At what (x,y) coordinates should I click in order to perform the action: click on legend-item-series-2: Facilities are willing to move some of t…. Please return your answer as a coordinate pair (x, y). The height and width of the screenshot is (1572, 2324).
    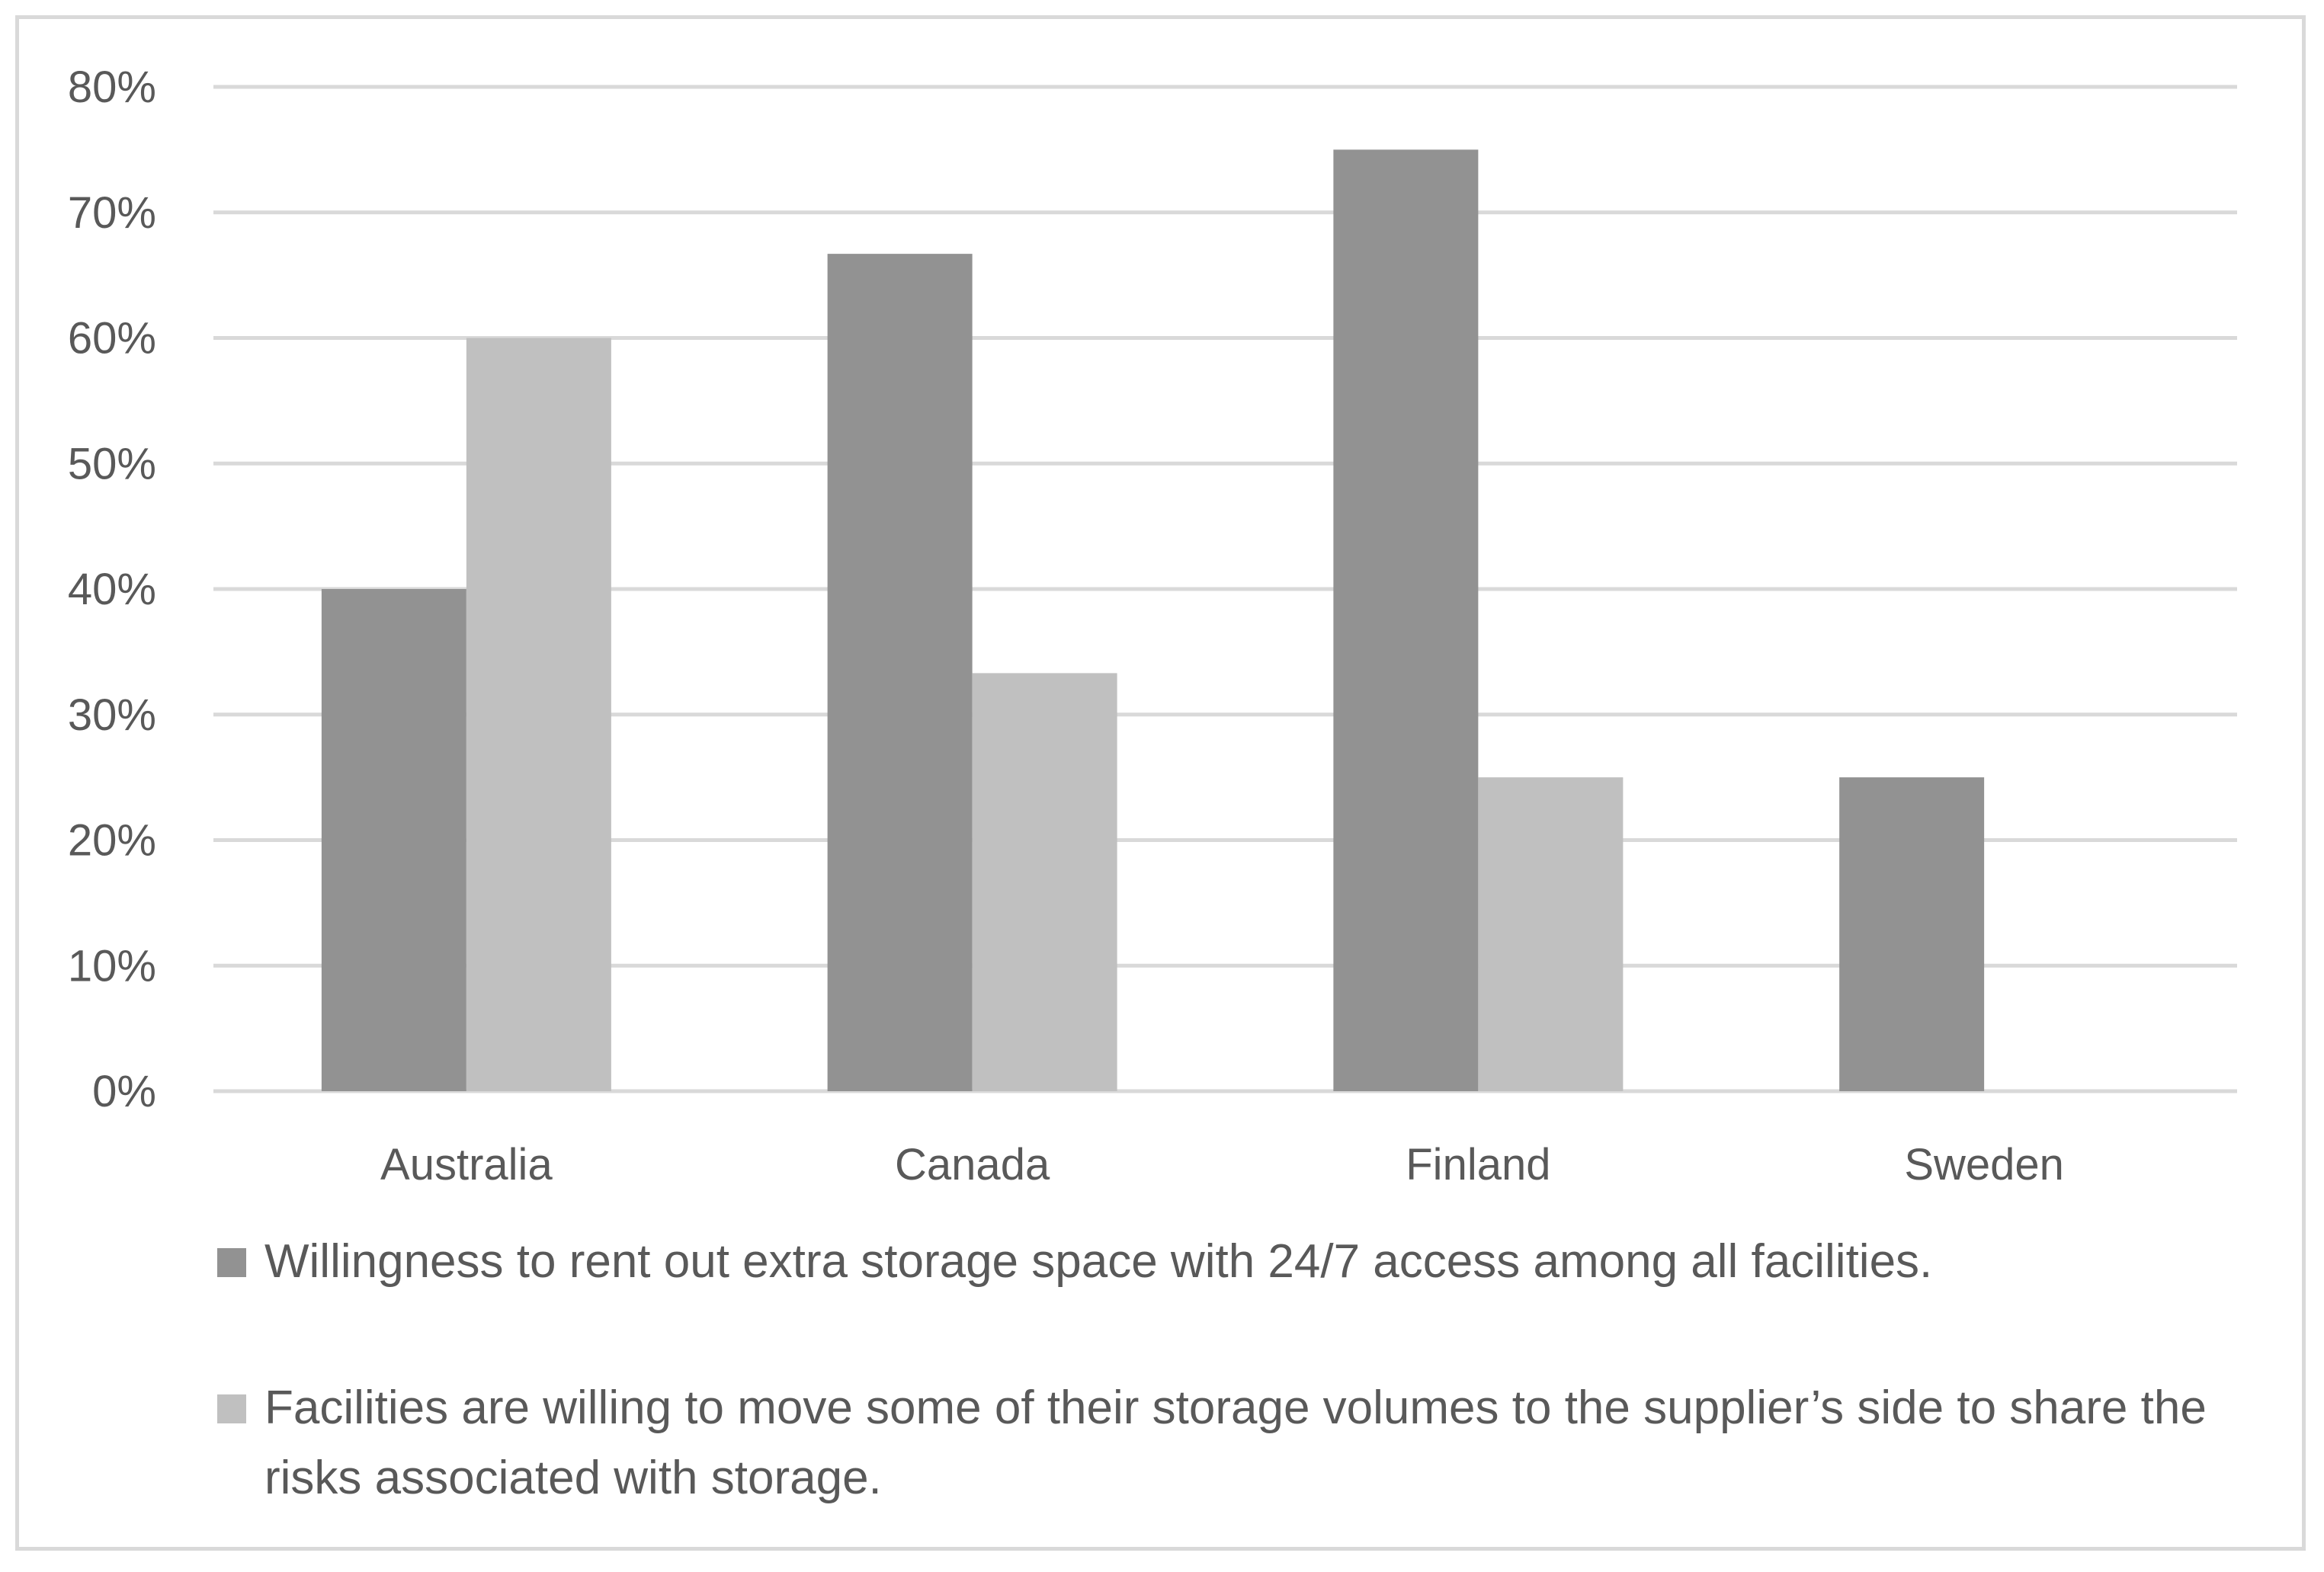
    Looking at the image, I should click on (1223, 1443).